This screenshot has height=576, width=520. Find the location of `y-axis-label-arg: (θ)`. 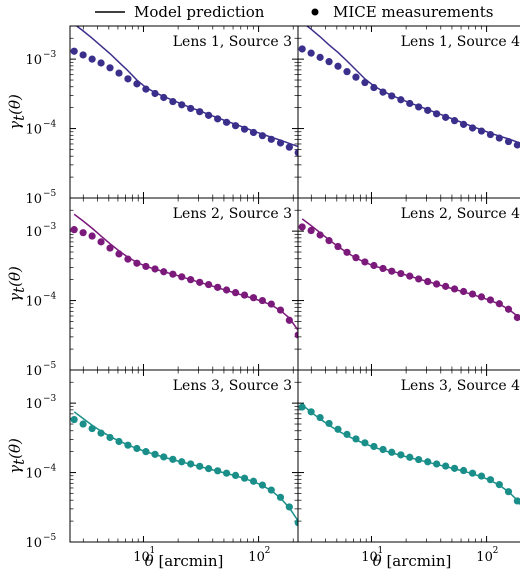

y-axis-label-arg: (θ) is located at coordinates (15, 448).